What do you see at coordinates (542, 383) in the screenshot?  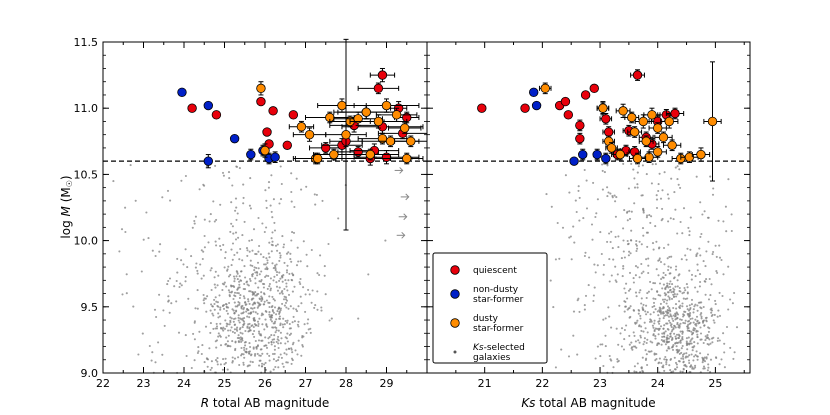 I see `x-tick-label: 22` at bounding box center [542, 383].